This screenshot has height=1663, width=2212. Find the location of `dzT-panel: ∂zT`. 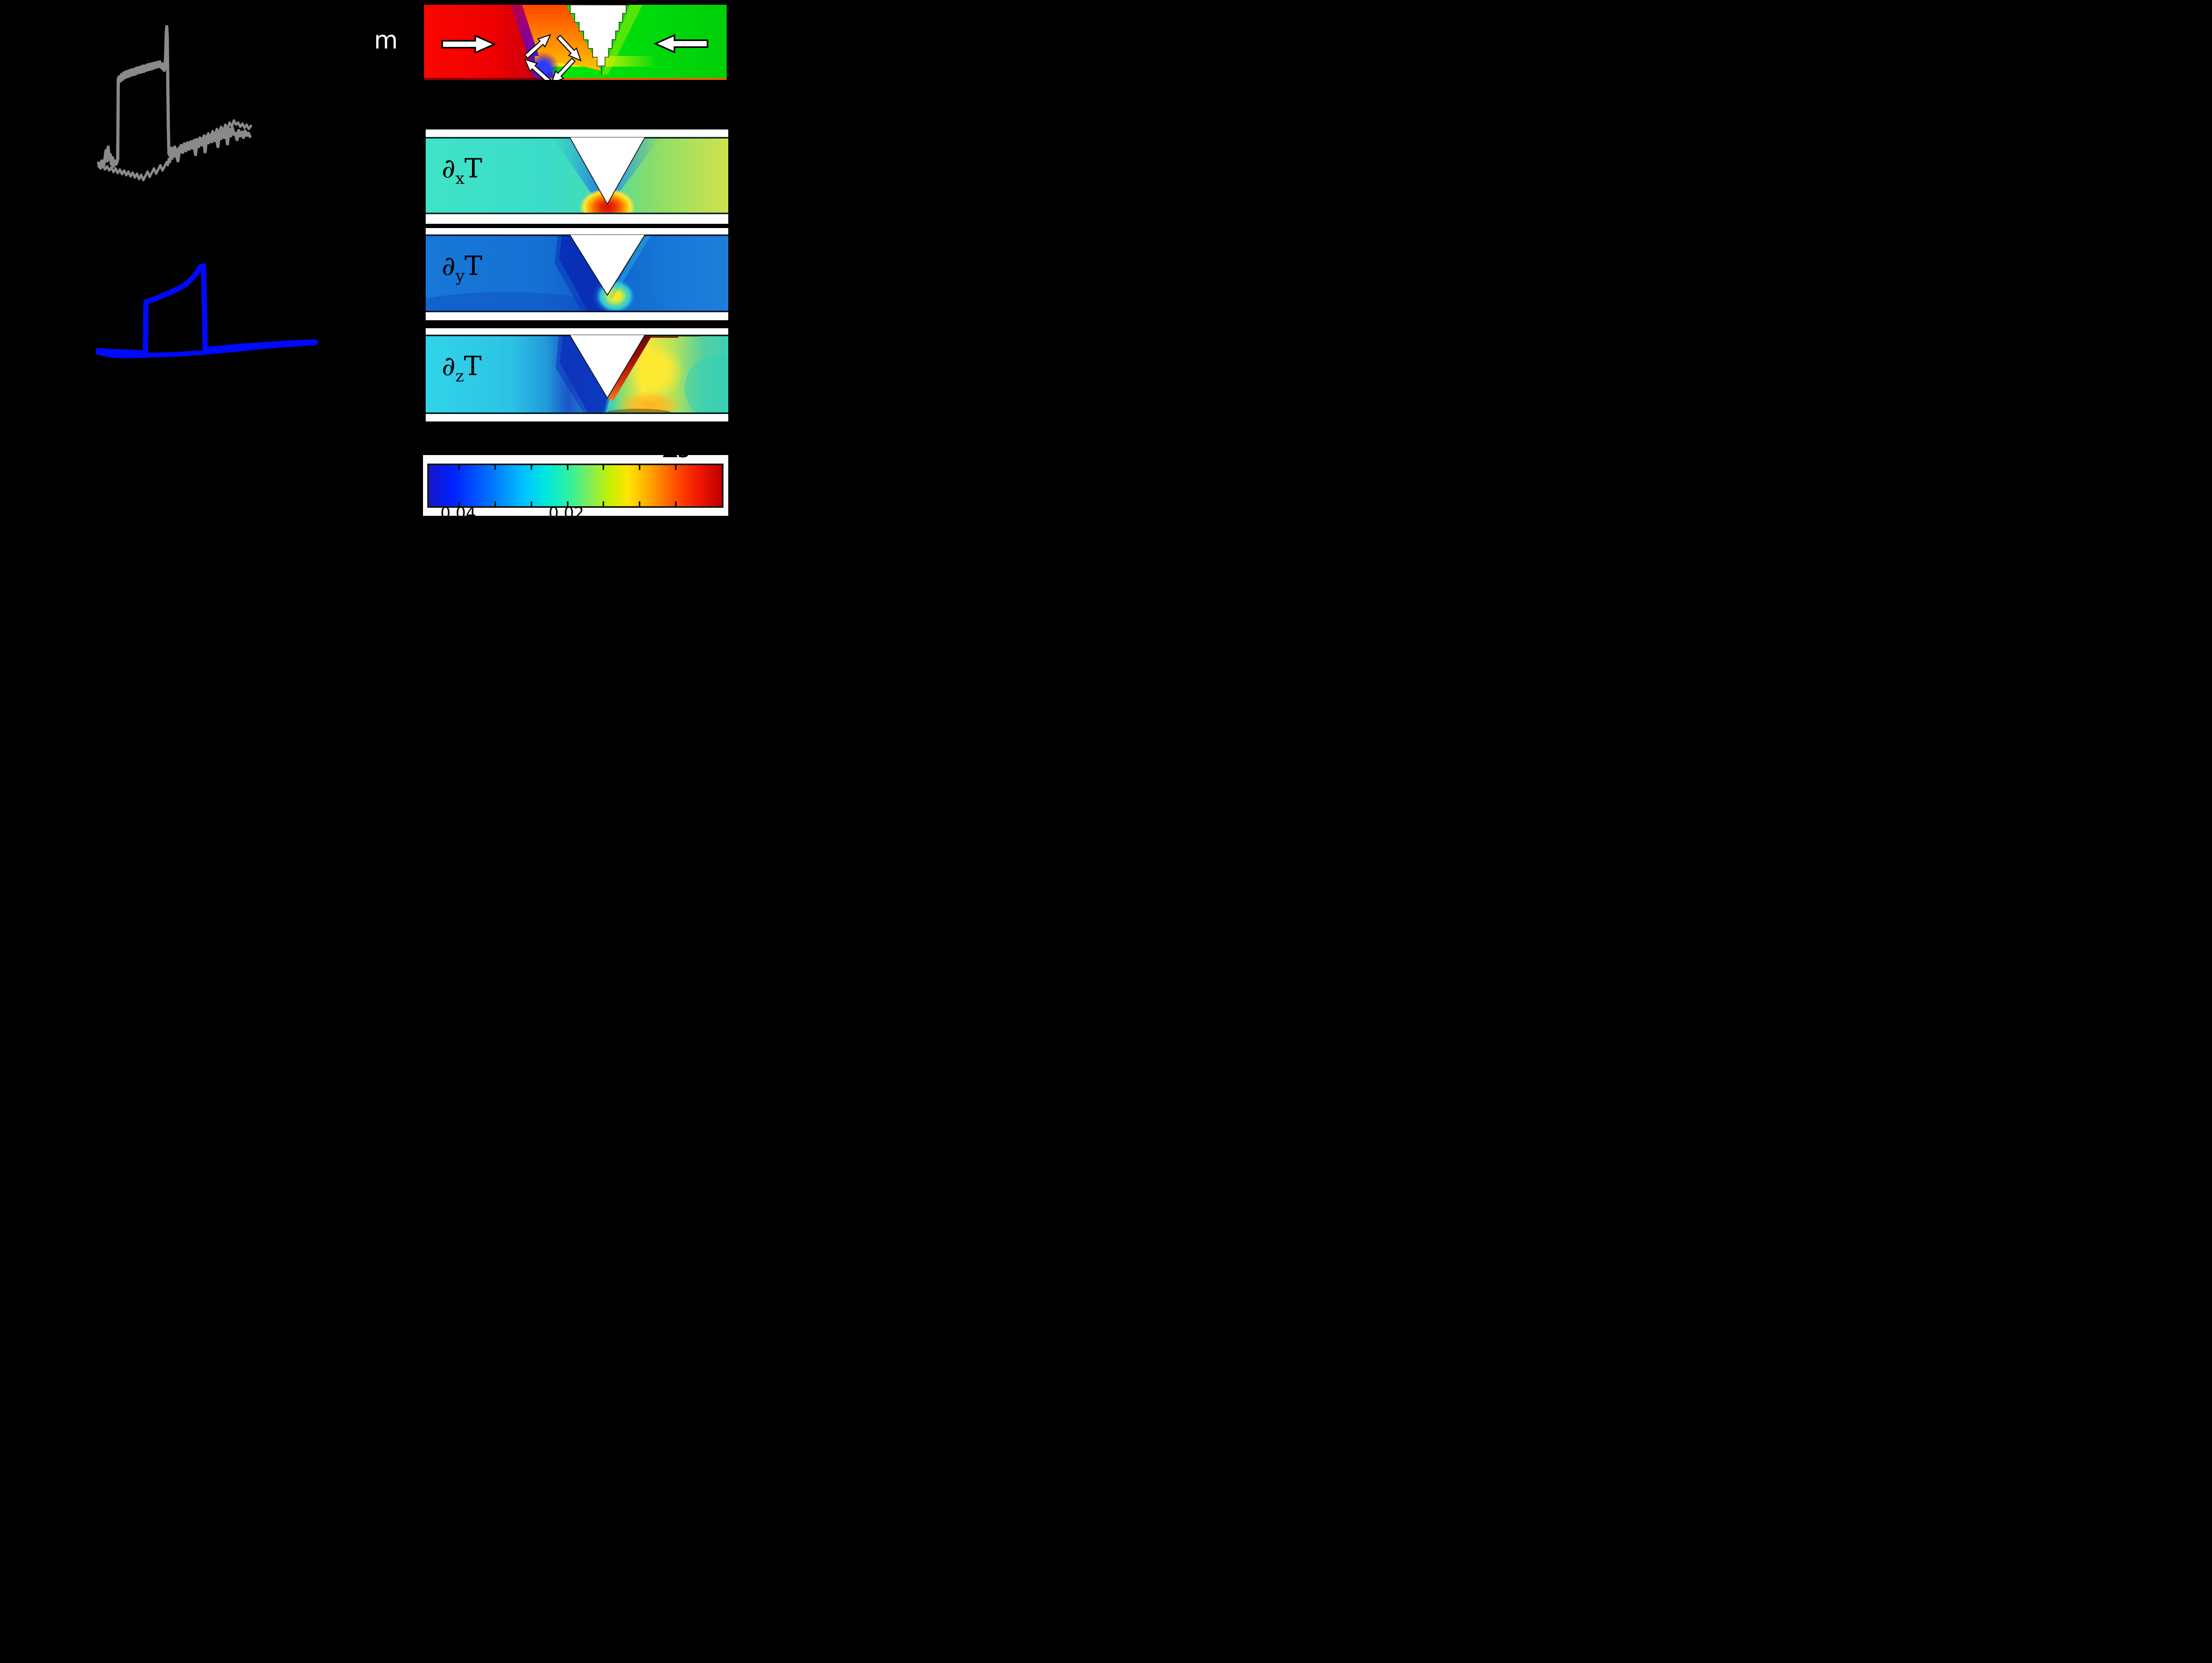

dzT-panel: ∂zT is located at coordinates (577, 375).